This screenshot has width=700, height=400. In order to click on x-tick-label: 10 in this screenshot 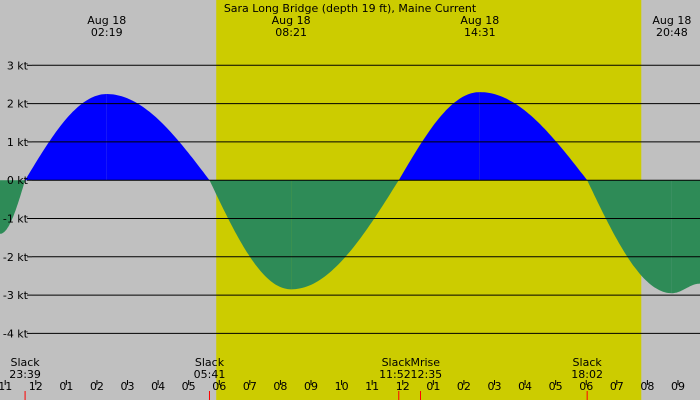, I will do `click(342, 386)`.